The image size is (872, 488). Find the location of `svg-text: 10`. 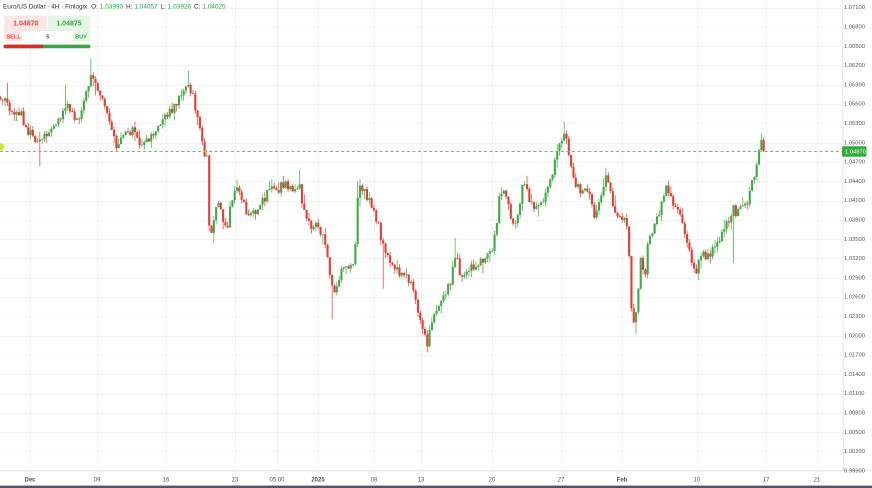

svg-text: 10 is located at coordinates (697, 481).